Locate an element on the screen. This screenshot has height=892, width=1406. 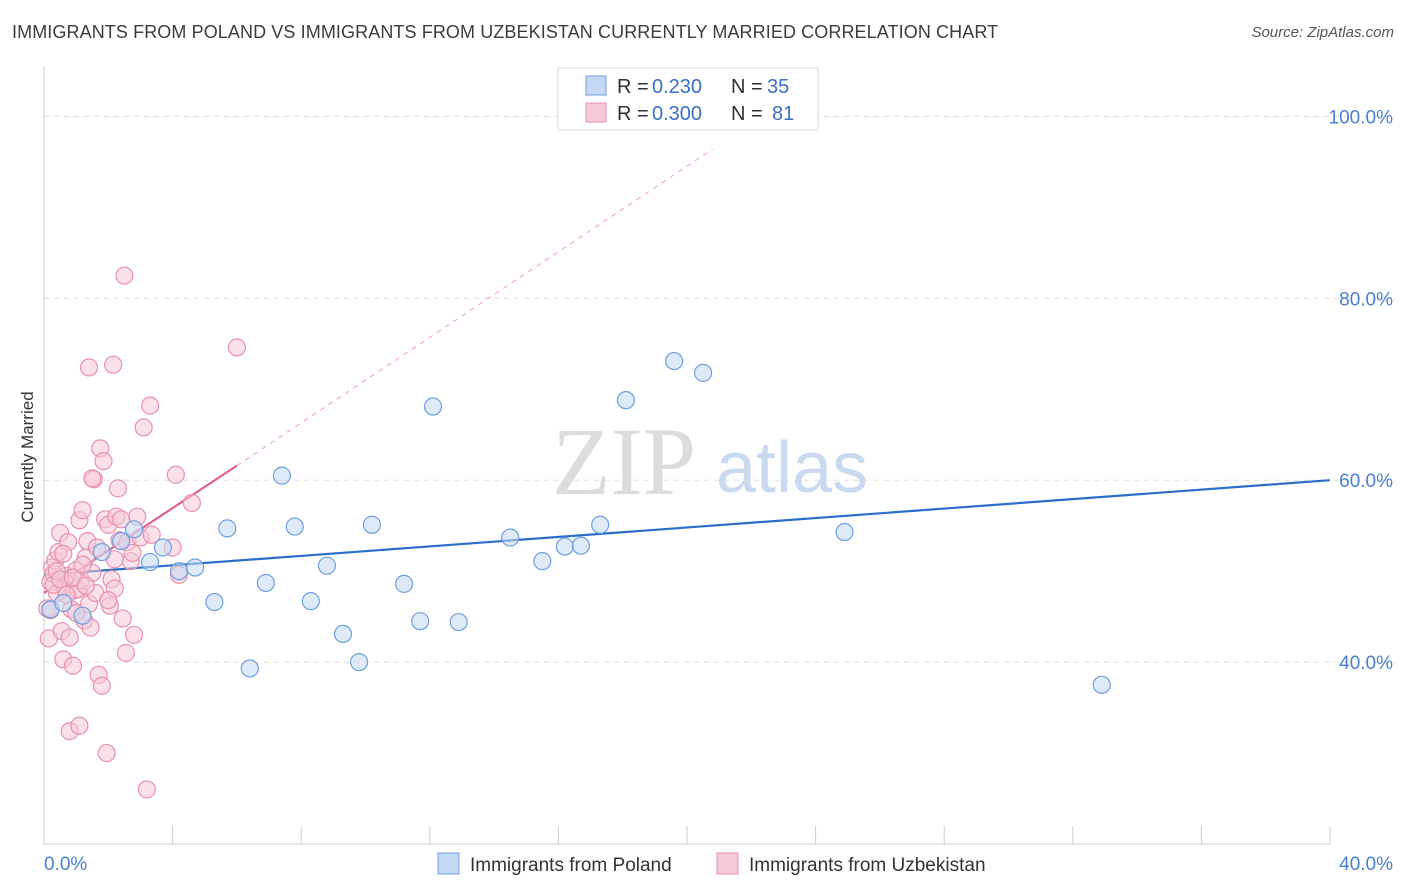
legend-r-value-poland: 0.230 is located at coordinates (677, 87).